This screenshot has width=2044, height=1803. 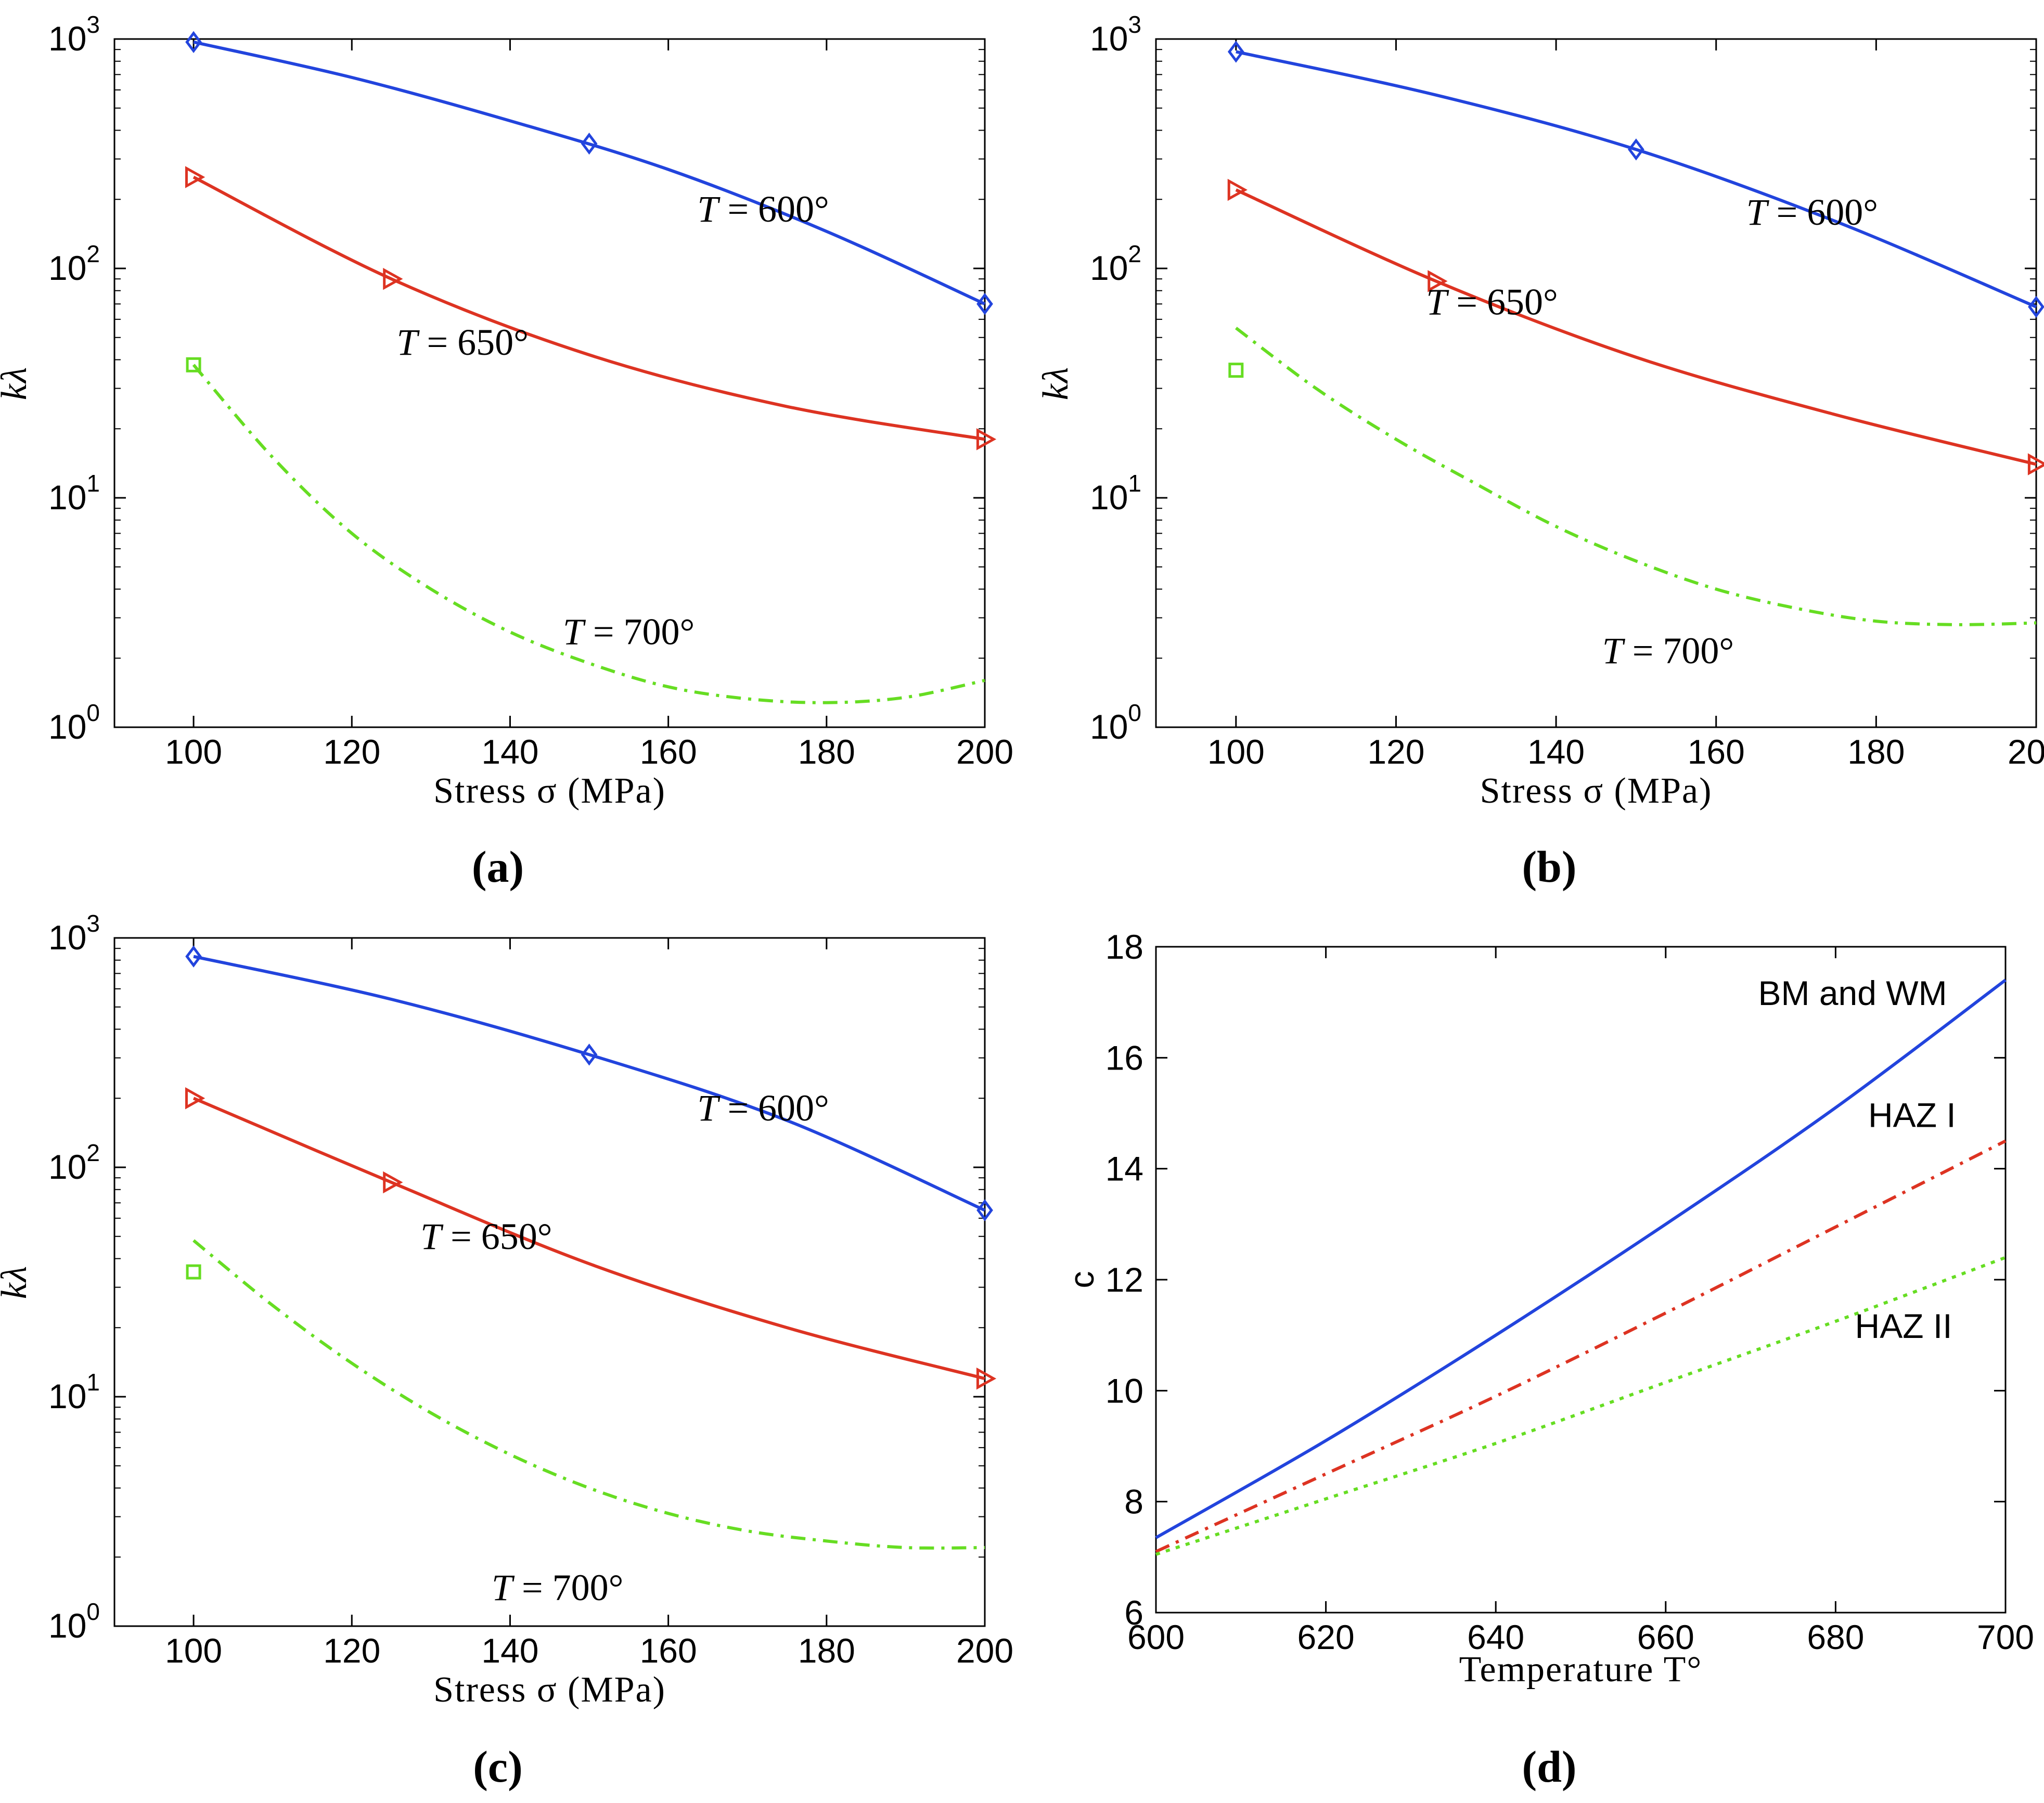 What do you see at coordinates (1124, 1057) in the screenshot?
I see `y-tick-label: 16` at bounding box center [1124, 1057].